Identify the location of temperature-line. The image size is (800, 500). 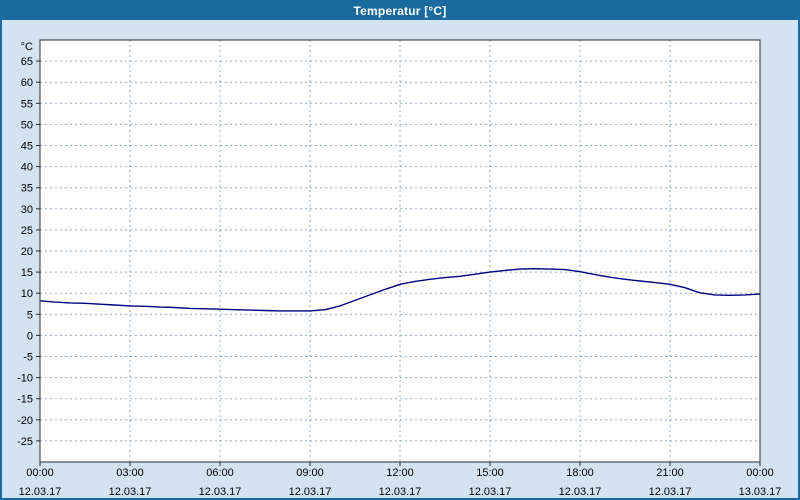
(400, 289).